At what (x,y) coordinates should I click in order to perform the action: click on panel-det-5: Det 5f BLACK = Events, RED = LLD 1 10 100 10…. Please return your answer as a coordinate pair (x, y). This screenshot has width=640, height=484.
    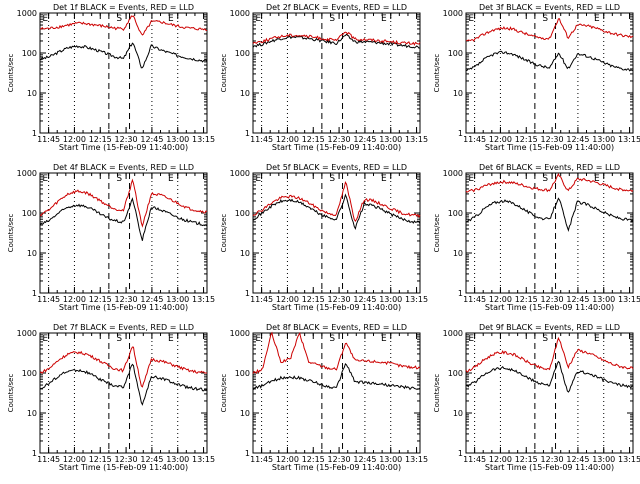
    Looking at the image, I should click on (324, 237).